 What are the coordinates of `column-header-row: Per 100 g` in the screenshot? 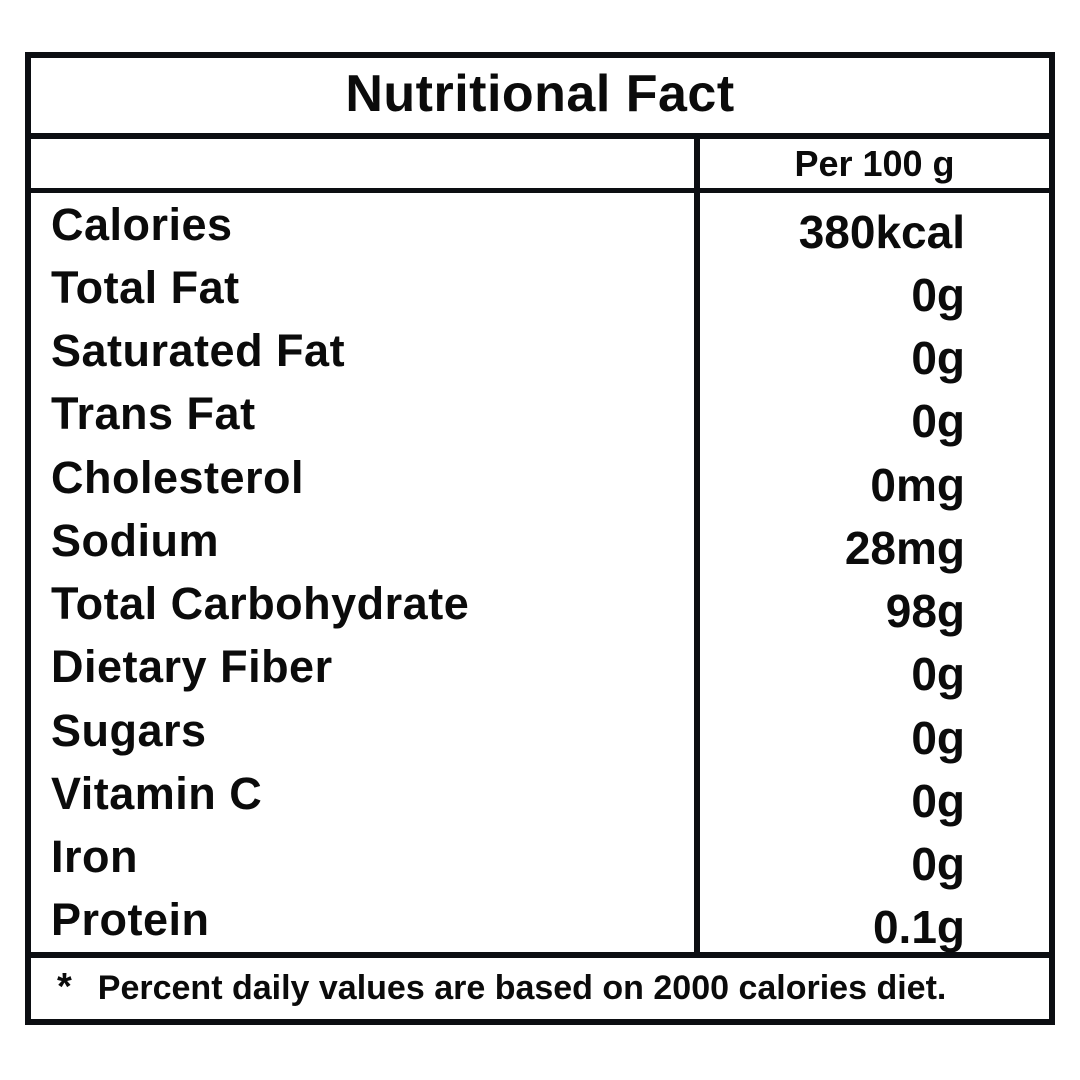 It's located at (540, 166).